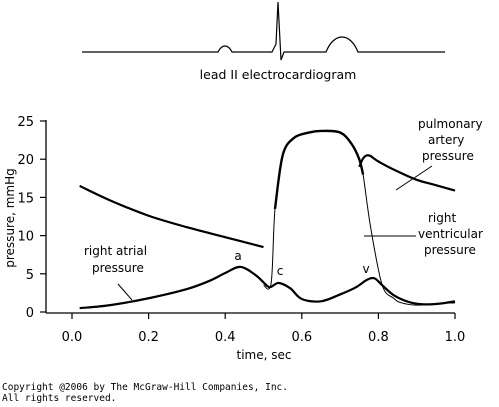 This screenshot has height=407, width=499. What do you see at coordinates (450, 250) in the screenshot?
I see `rv-label-line3: pressure` at bounding box center [450, 250].